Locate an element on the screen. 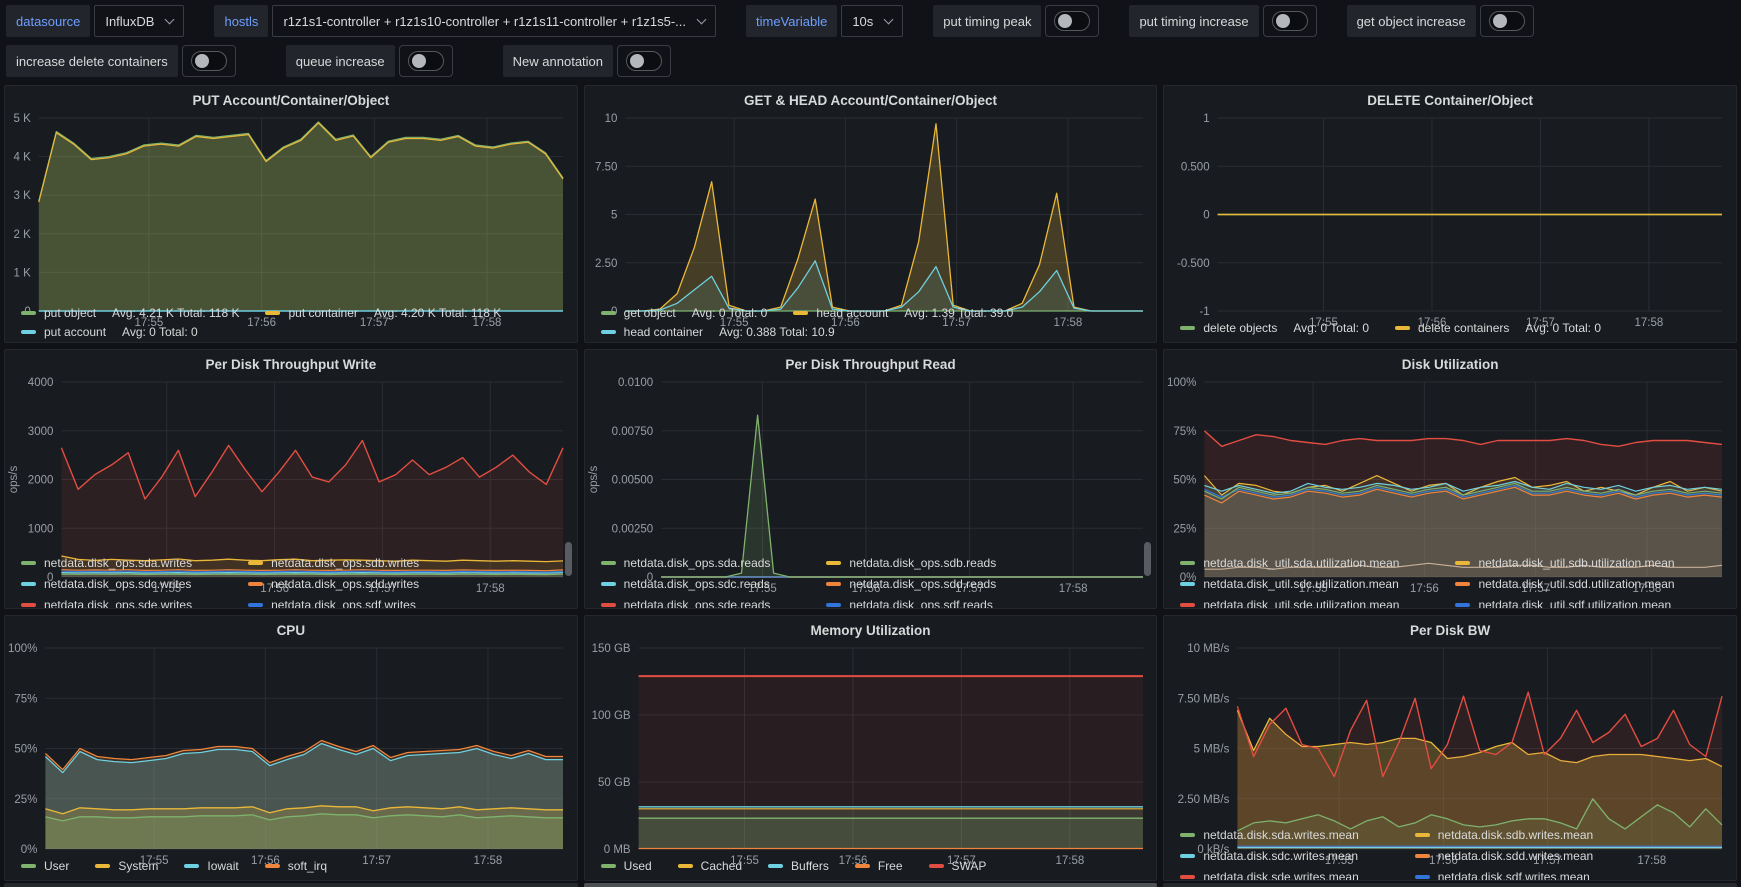 This screenshot has height=887, width=1741. legend-item: Buffers is located at coordinates (798, 866).